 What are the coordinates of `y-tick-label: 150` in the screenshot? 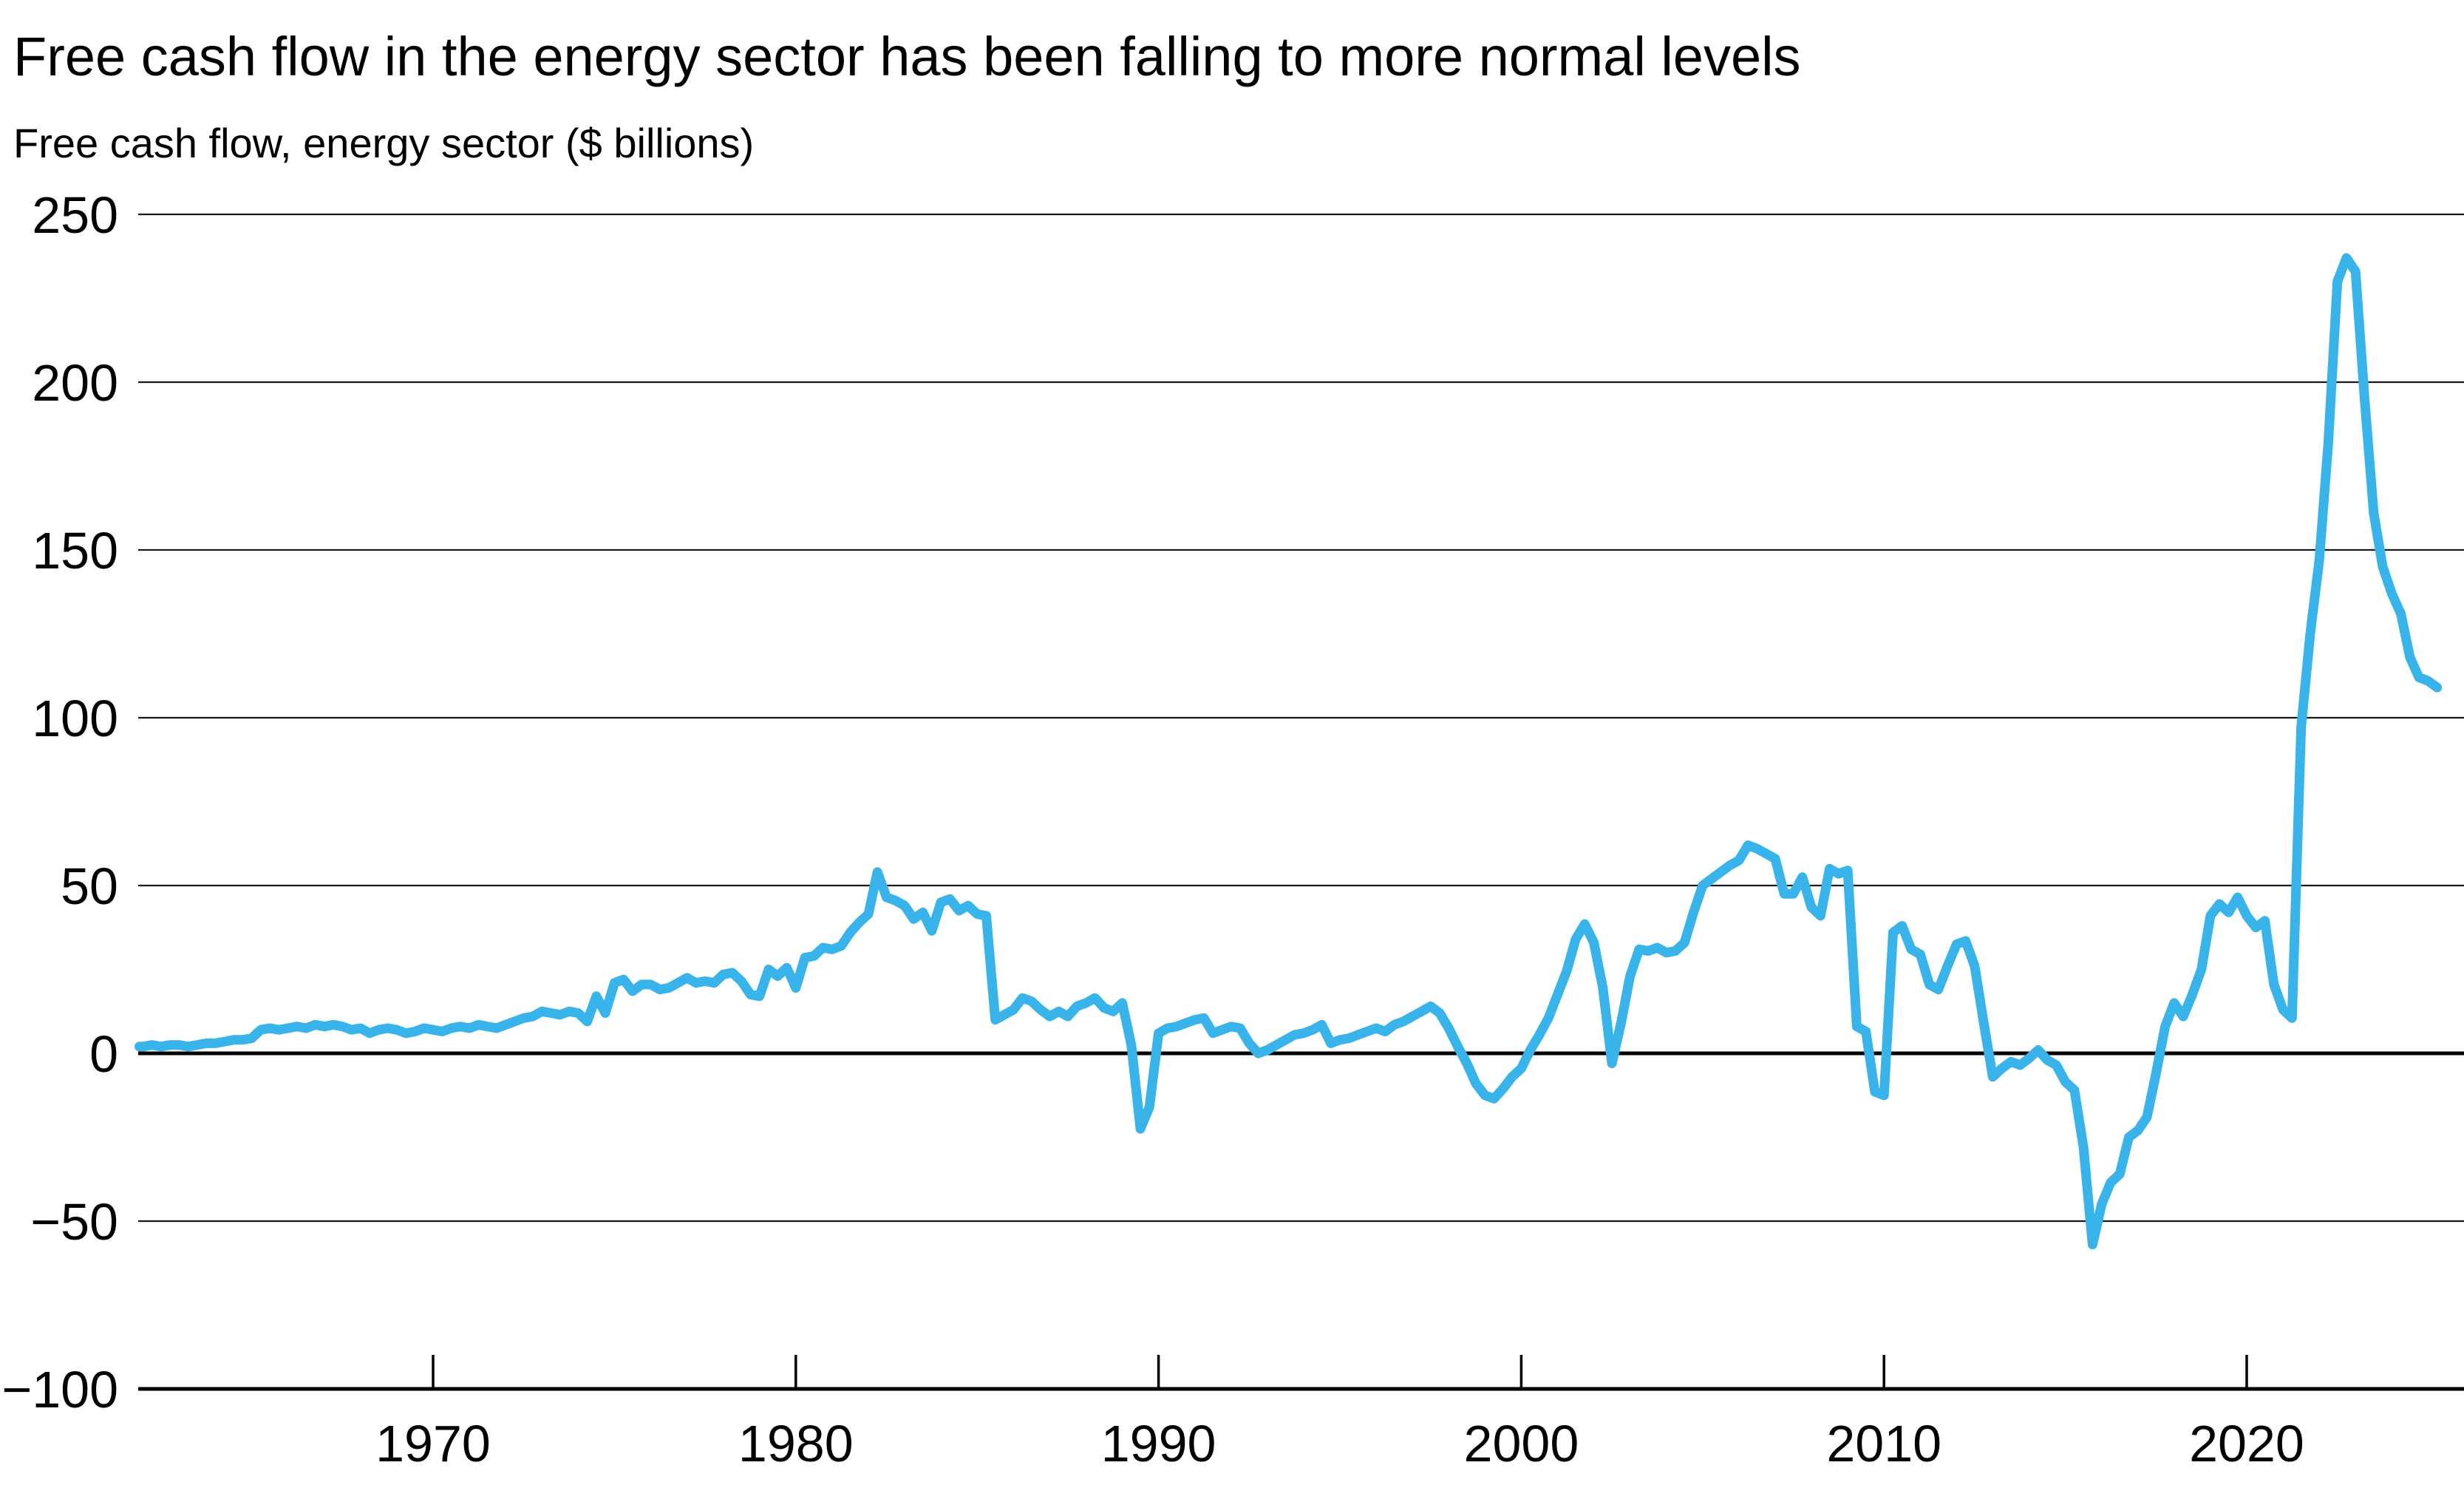 It's located at (75, 551).